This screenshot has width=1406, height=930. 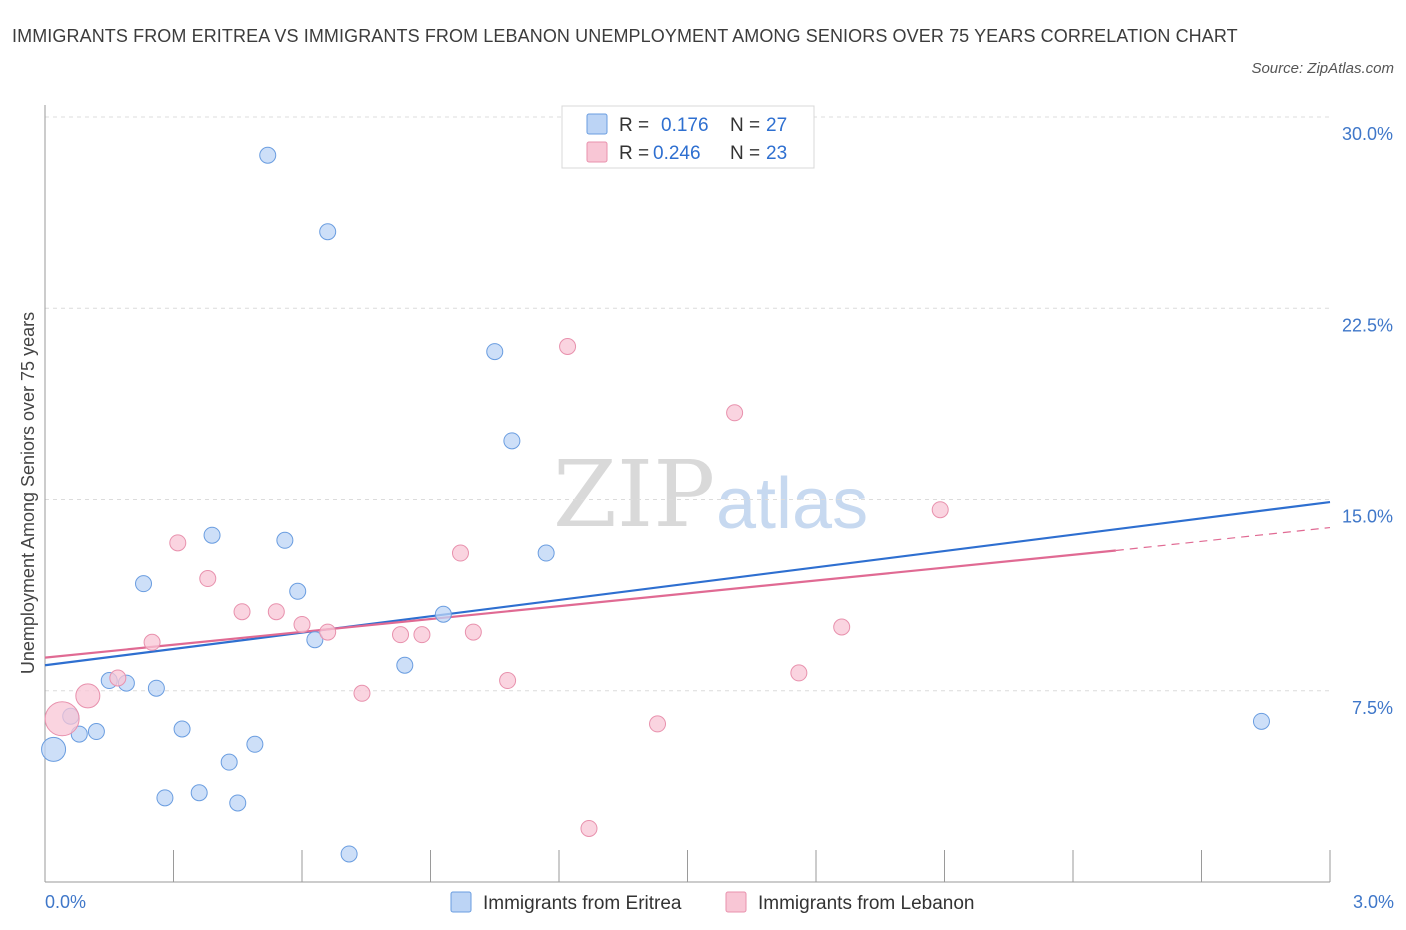 I want to click on legend-n-label-eritrea: N =, so click(x=745, y=125).